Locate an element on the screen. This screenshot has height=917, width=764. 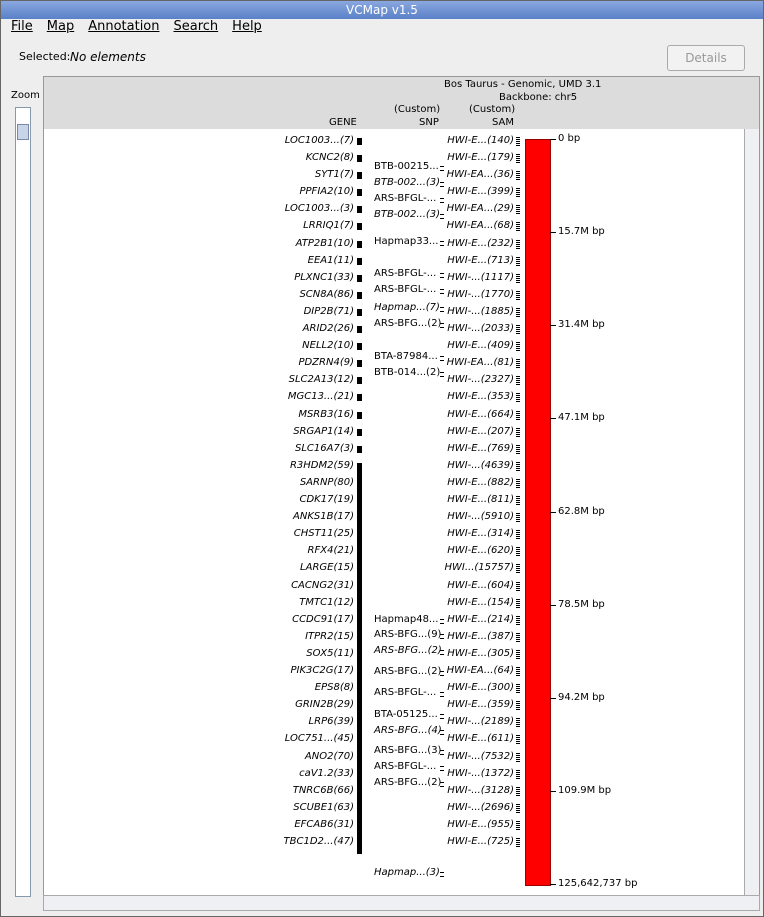
zoom-slider is located at coordinates (23, 502).